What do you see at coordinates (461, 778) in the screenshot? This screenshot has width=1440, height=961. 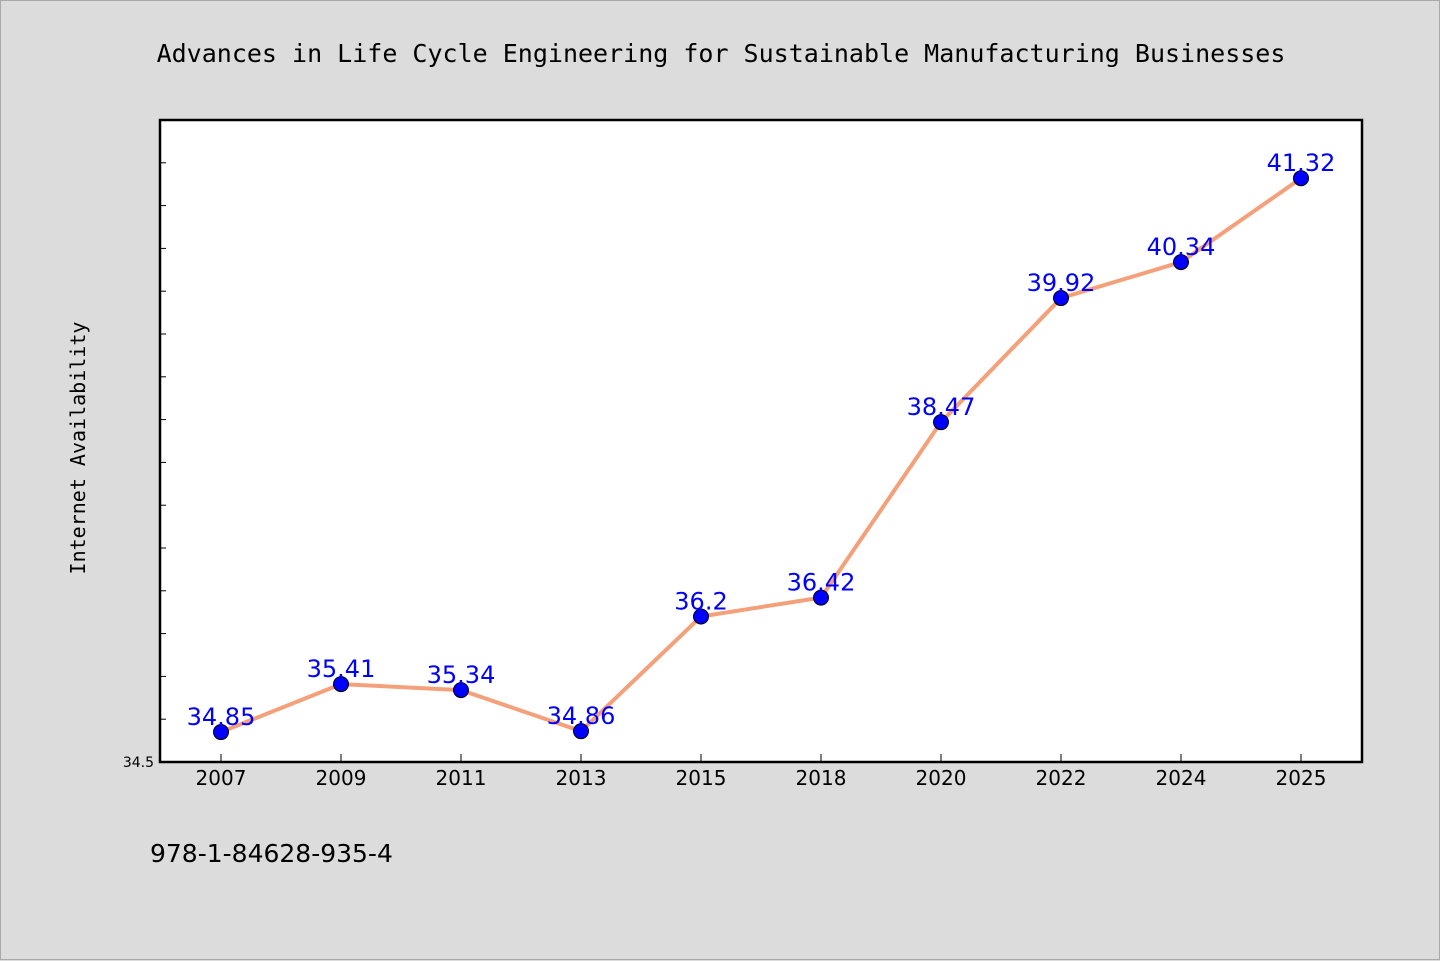 I see `x-tick-label: 2011` at bounding box center [461, 778].